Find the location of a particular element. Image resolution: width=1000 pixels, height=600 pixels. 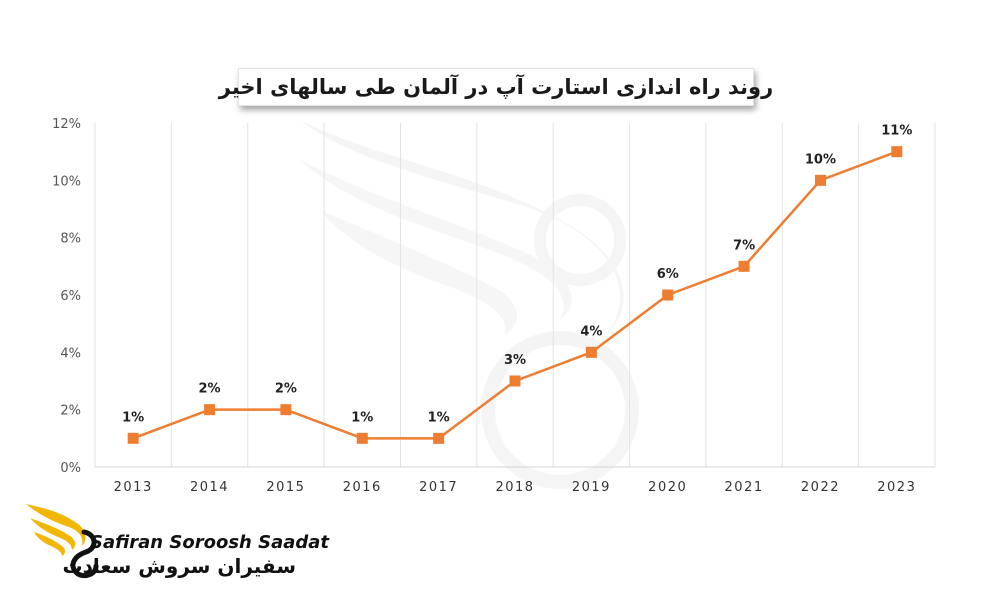

x-tick-label: 2023 is located at coordinates (896, 487).